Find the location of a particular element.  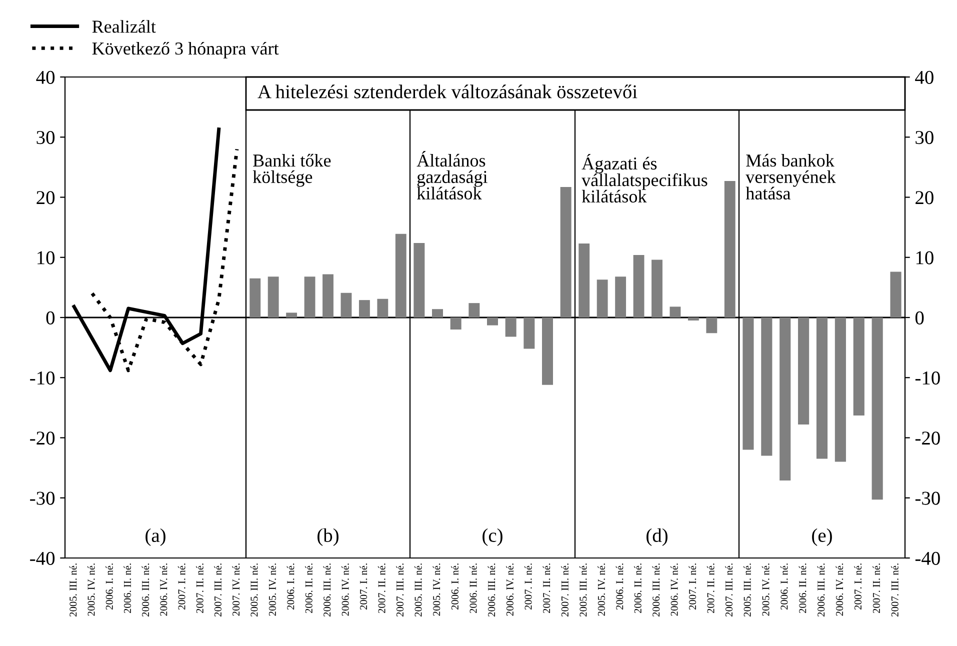

text: Általános gazdasági kilátások is located at coordinates (452, 175).